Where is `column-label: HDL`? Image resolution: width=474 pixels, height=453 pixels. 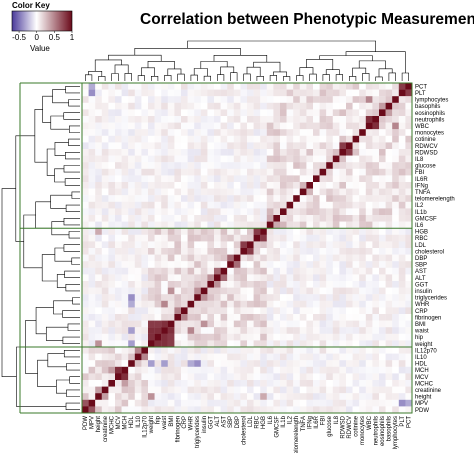 column-label: HDL is located at coordinates (132, 421).